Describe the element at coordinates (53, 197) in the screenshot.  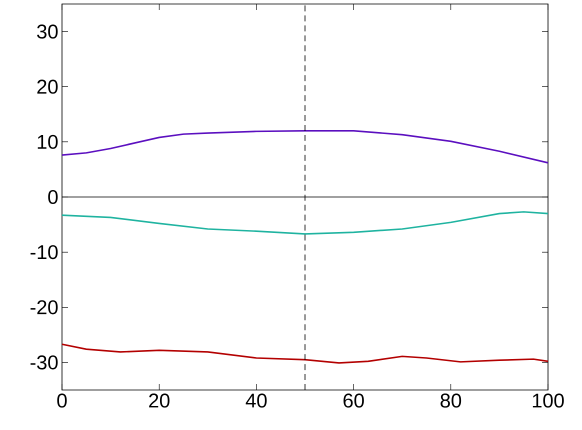
I see `y-tick-label: 0` at that location.